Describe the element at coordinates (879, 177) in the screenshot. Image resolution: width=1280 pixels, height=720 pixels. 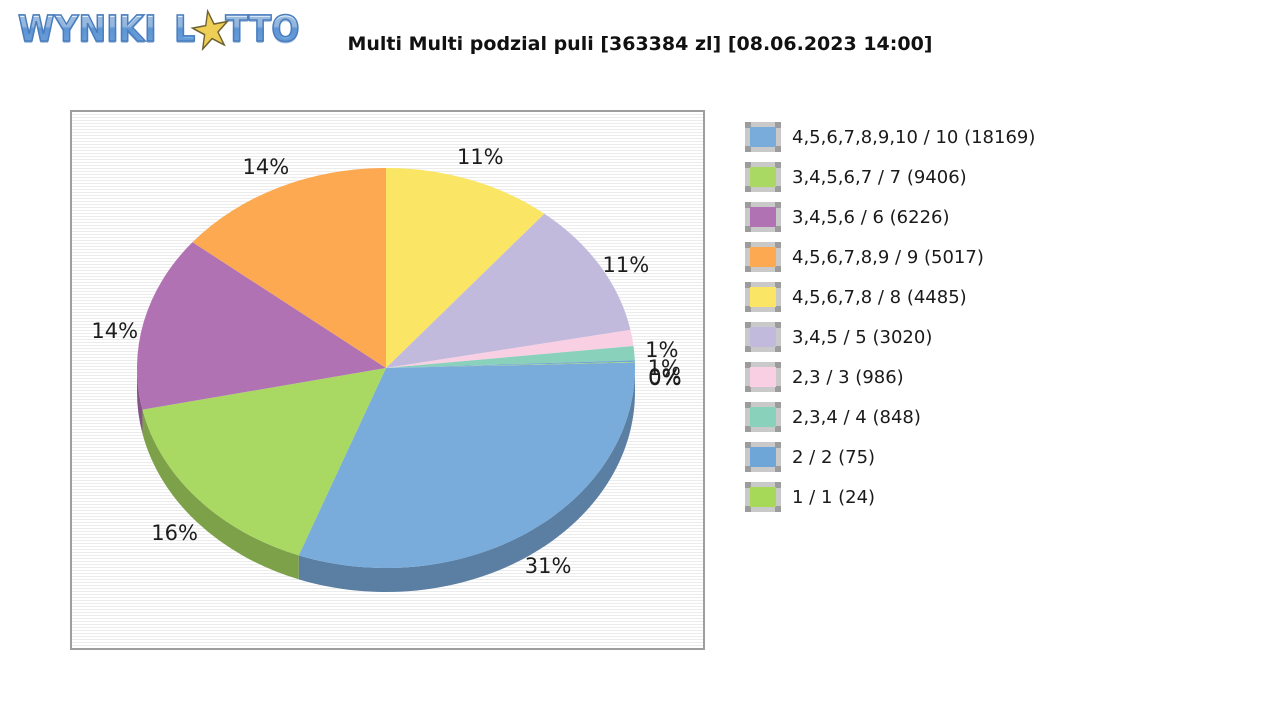
I see `legend-label: 3,4,5,6,7 / 7 (9406)` at that location.